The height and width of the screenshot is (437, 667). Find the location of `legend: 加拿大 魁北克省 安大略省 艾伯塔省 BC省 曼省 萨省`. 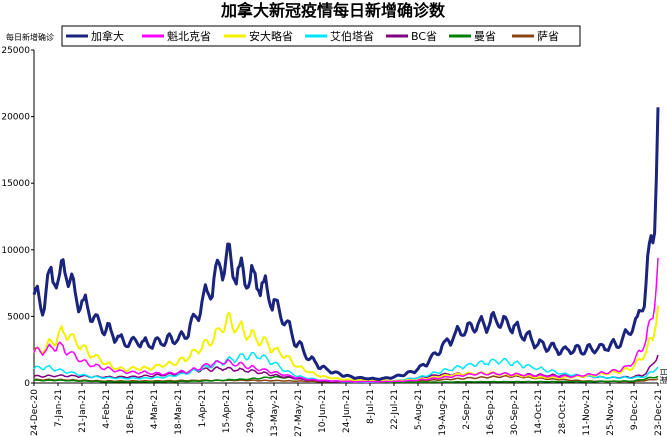

legend: 加拿大 魁北克省 安大略省 艾伯塔省 BC省 曼省 萨省 is located at coordinates (321, 36).